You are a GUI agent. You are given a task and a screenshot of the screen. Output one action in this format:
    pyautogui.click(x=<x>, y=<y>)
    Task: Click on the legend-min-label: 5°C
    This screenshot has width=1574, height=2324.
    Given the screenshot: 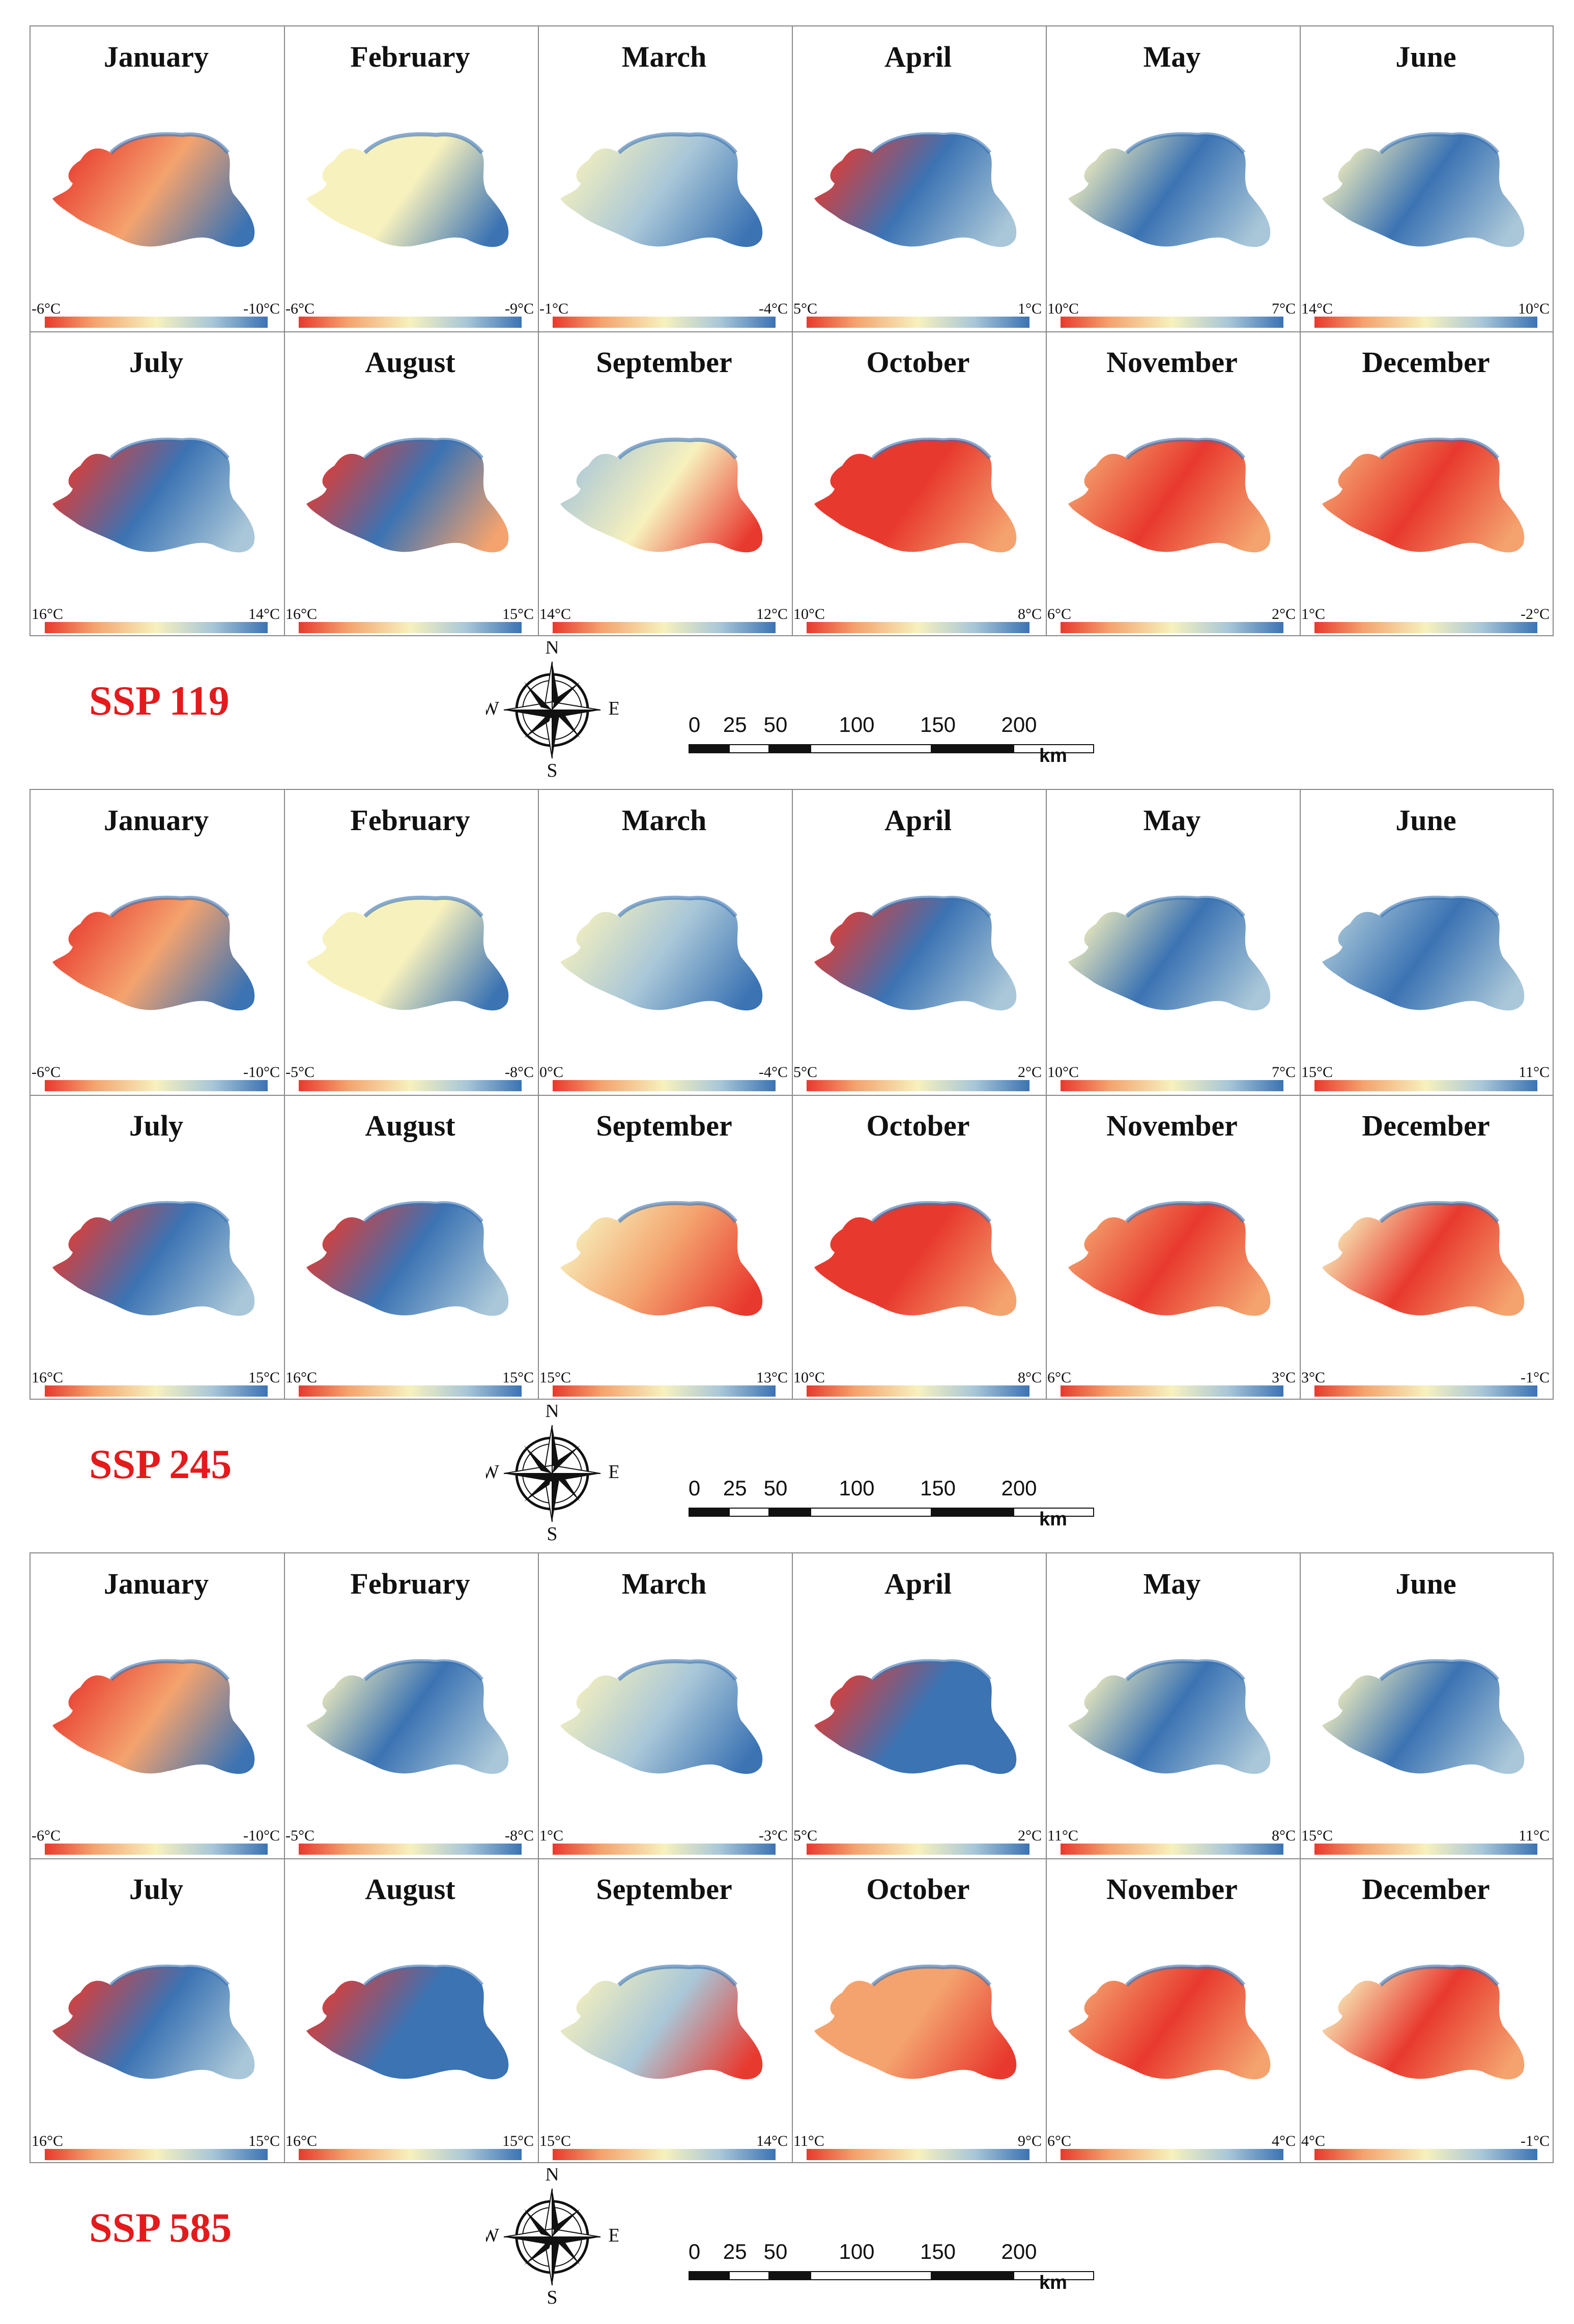 What is the action you would take?
    pyautogui.click(x=805, y=1835)
    